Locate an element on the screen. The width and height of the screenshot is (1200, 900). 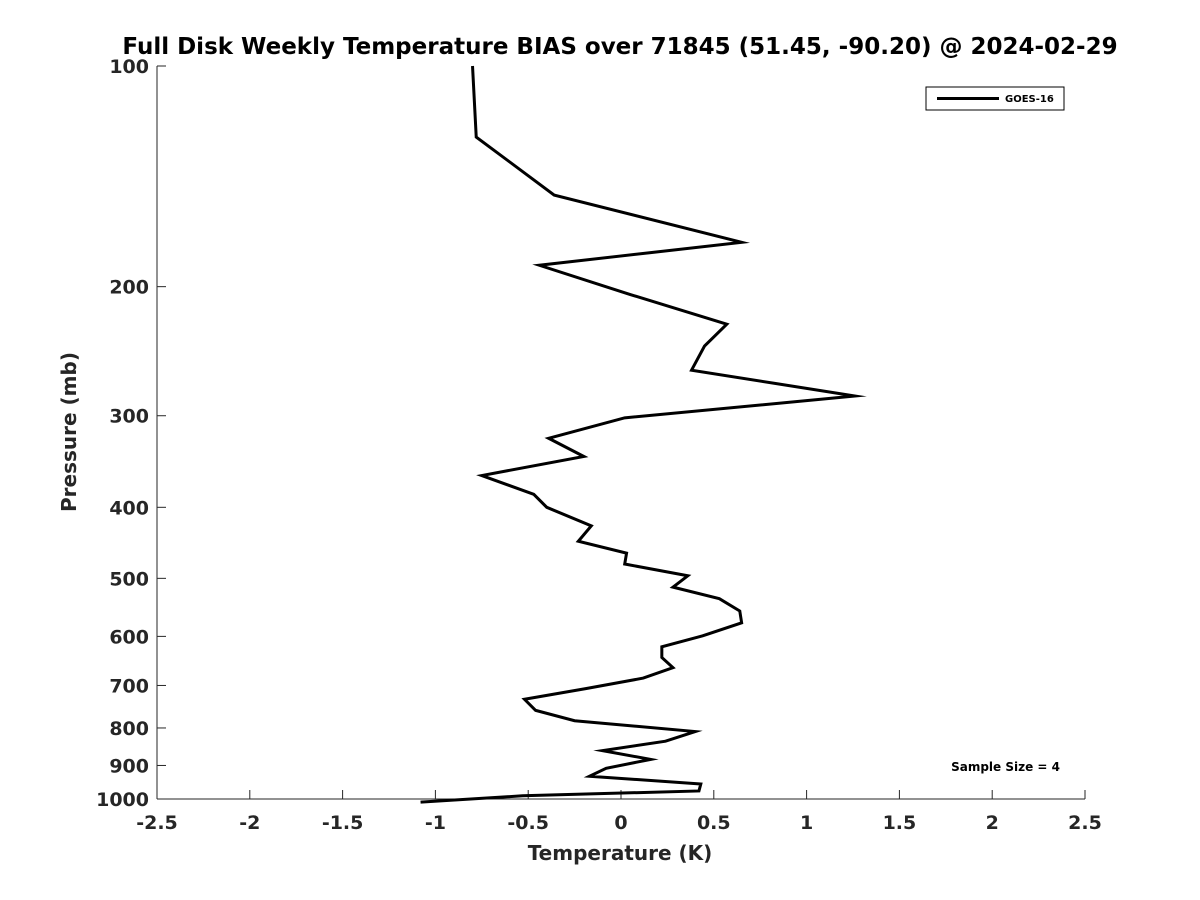
x-tick-label: -0.5 is located at coordinates (528, 823).